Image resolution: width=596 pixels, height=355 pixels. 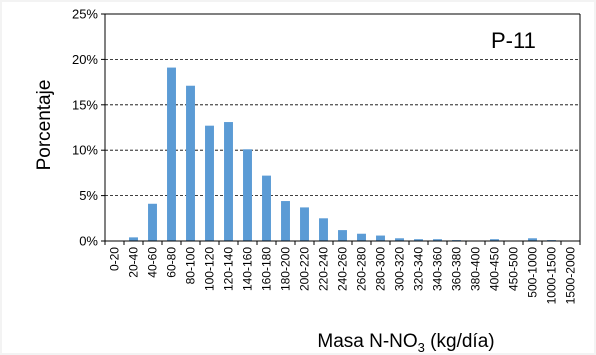 What do you see at coordinates (88, 241) in the screenshot?
I see `y-tick-label: 0%` at bounding box center [88, 241].